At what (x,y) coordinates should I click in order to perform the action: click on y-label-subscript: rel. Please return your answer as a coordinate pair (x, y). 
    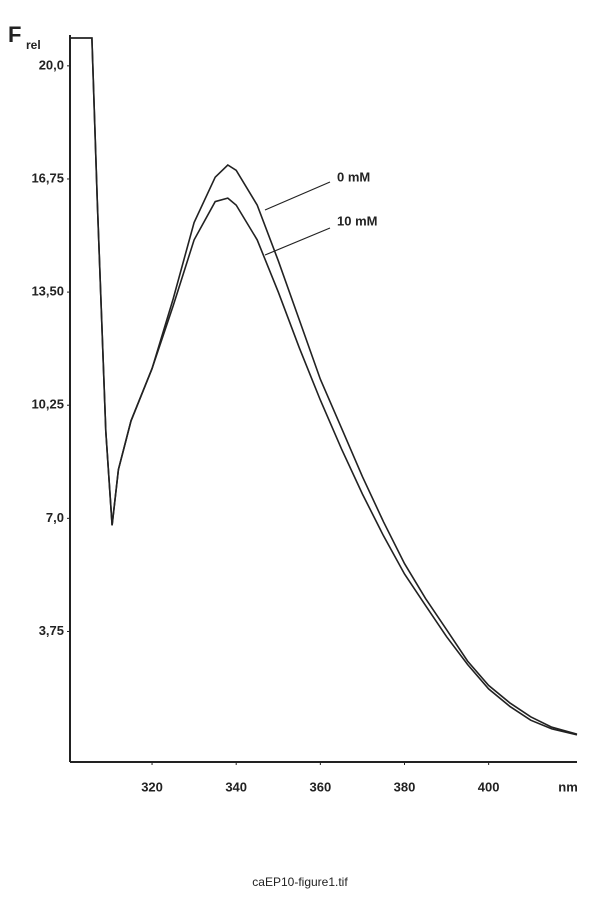
    Looking at the image, I should click on (33, 45).